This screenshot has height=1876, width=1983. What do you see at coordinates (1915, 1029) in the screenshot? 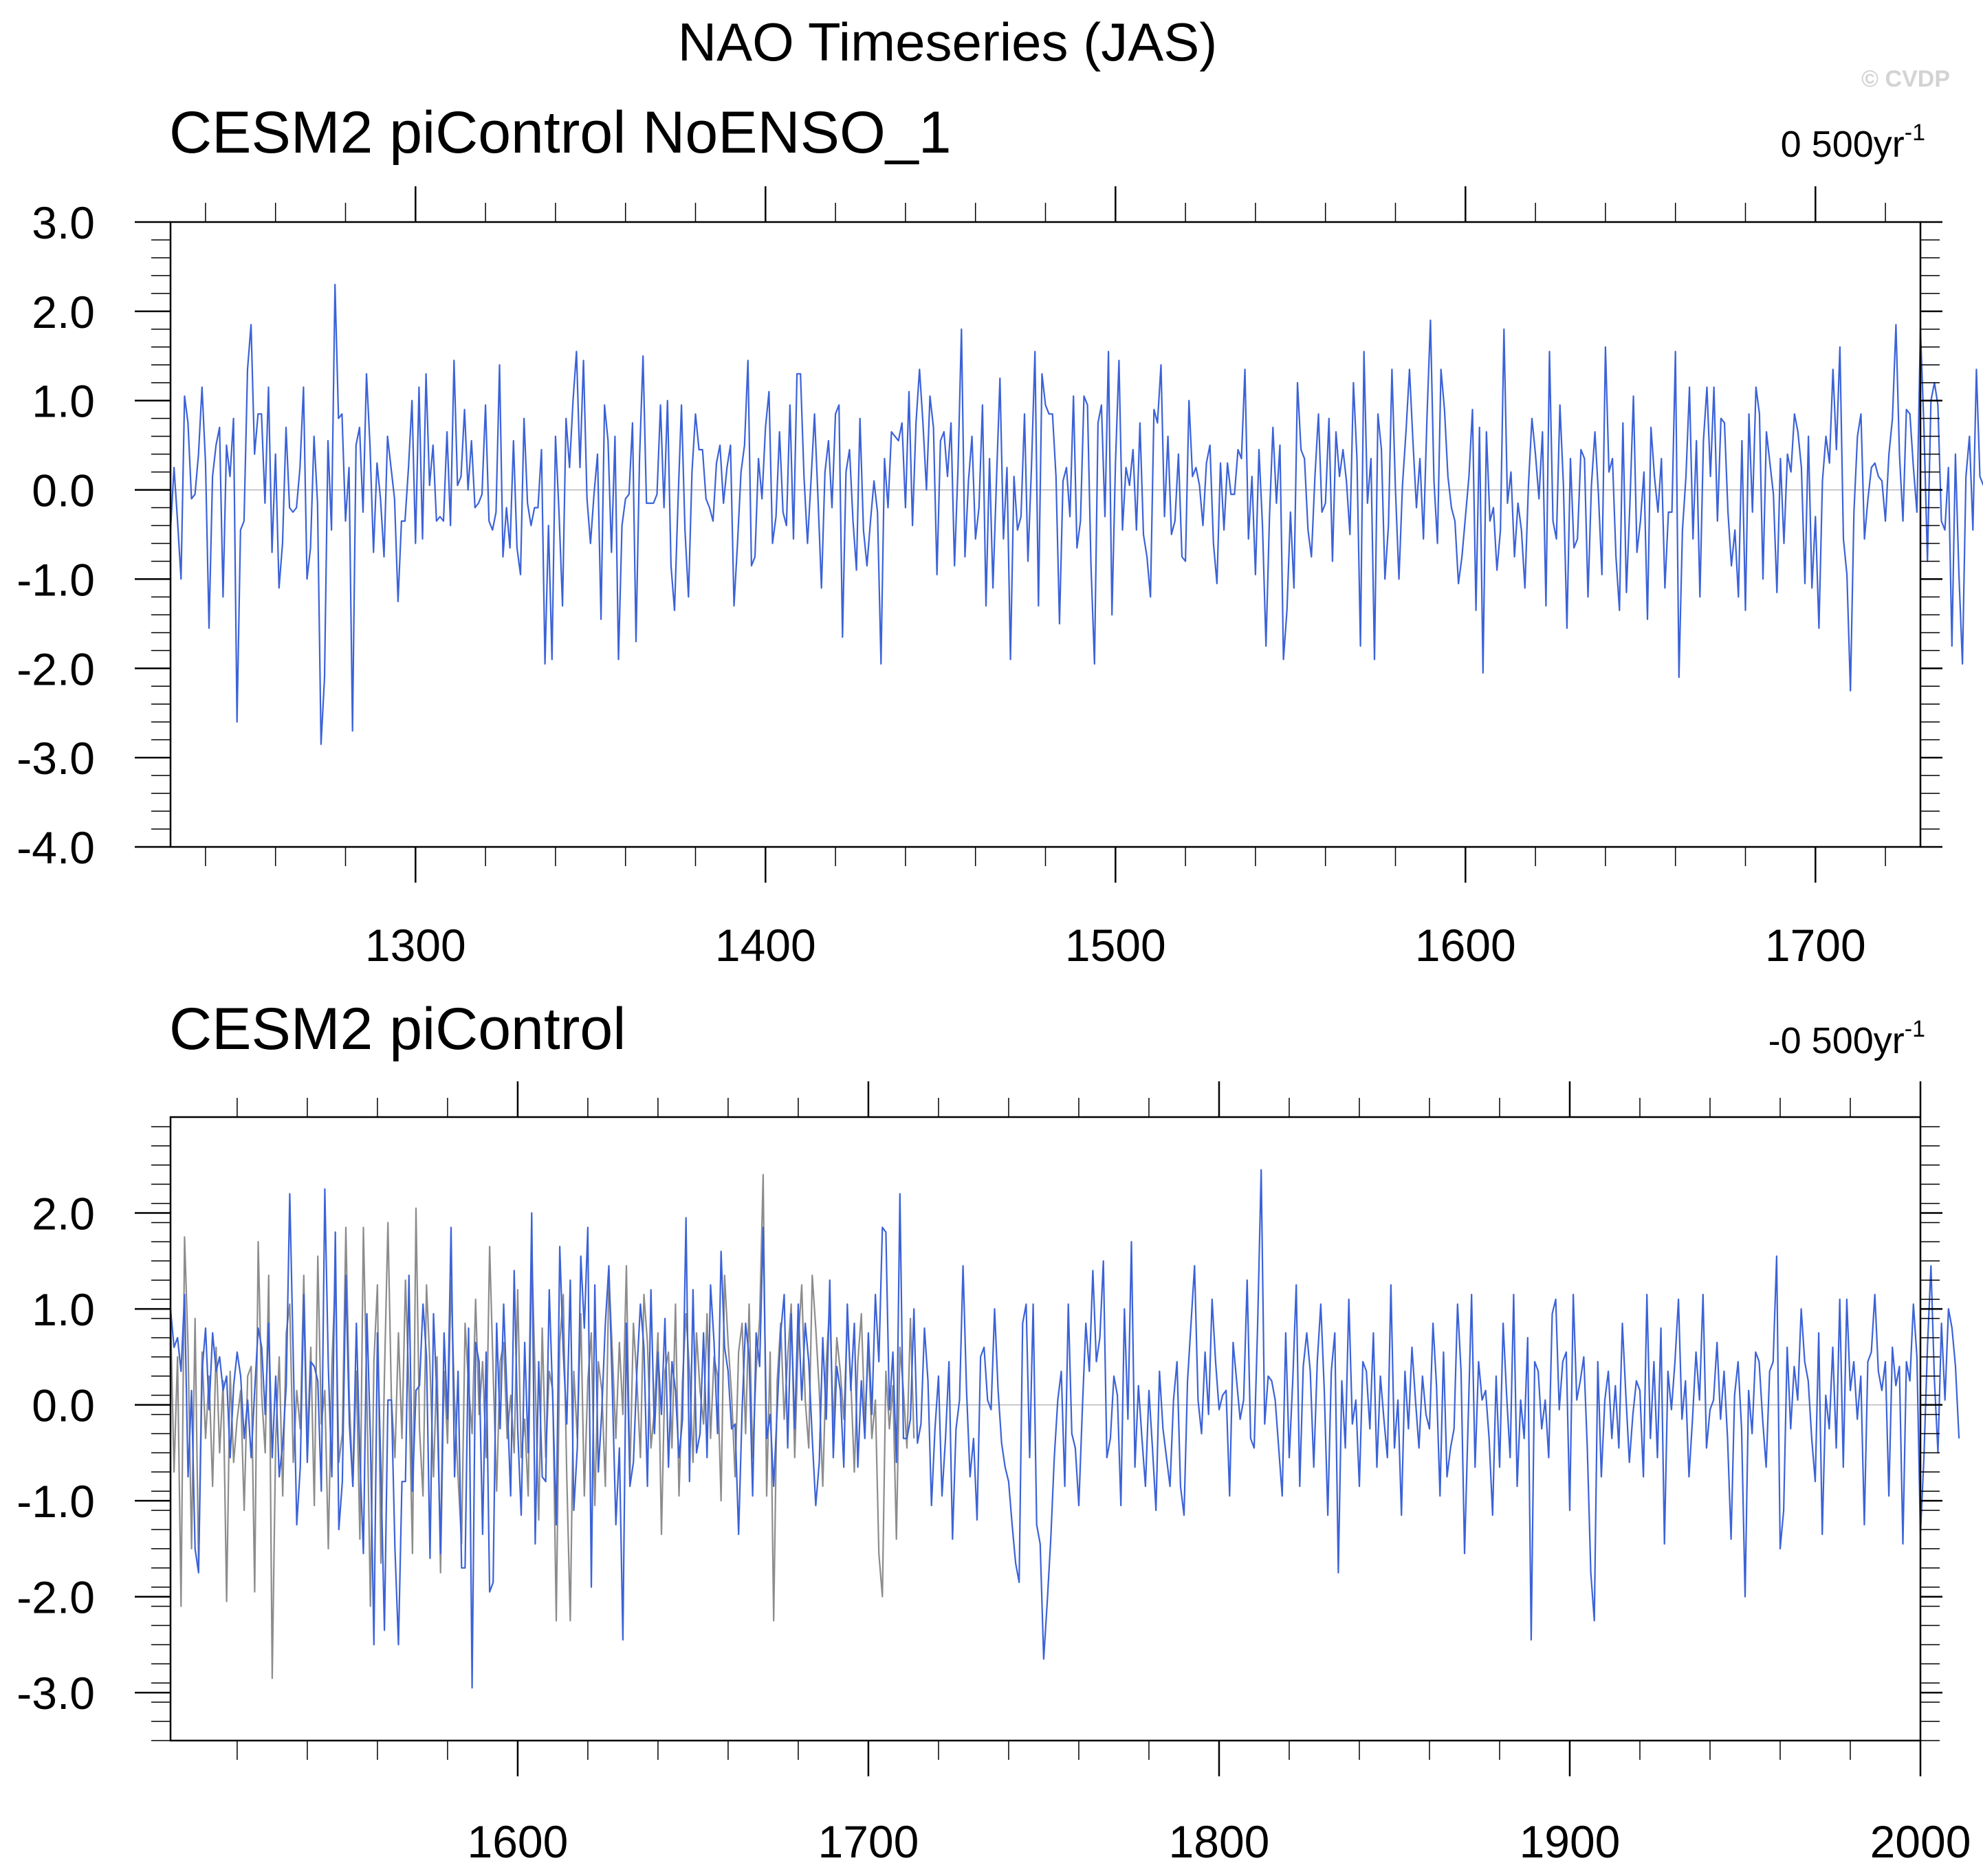
I see `panel-2-trend-exponent: -1` at bounding box center [1915, 1029].